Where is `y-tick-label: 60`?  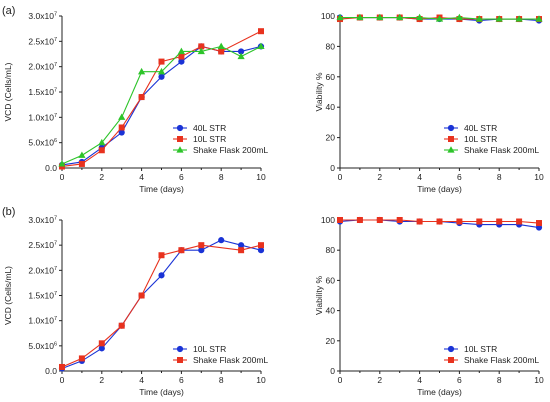
y-tick-label: 60 is located at coordinates (331, 280).